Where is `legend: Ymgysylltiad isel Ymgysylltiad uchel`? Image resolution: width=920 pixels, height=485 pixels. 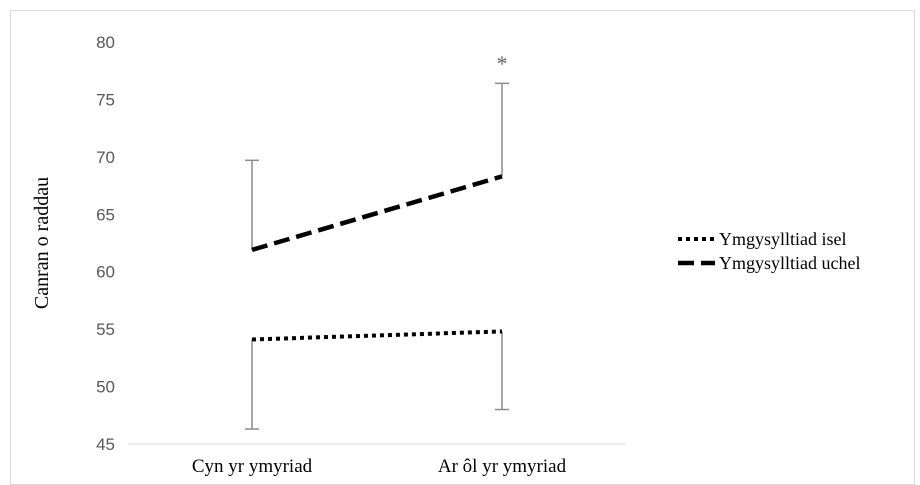 legend: Ymgysylltiad isel Ymgysylltiad uchel is located at coordinates (769, 251).